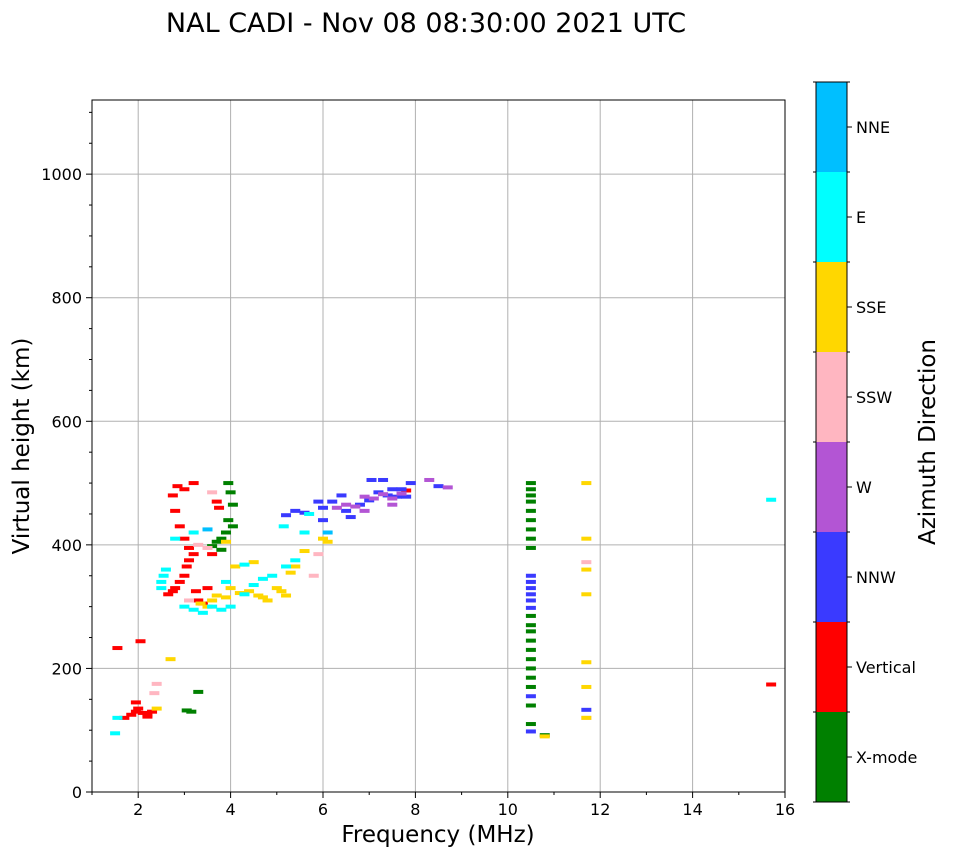 The image size is (958, 857). What do you see at coordinates (928, 442) in the screenshot?
I see `colorbar-label: Azimuth Direction` at bounding box center [928, 442].